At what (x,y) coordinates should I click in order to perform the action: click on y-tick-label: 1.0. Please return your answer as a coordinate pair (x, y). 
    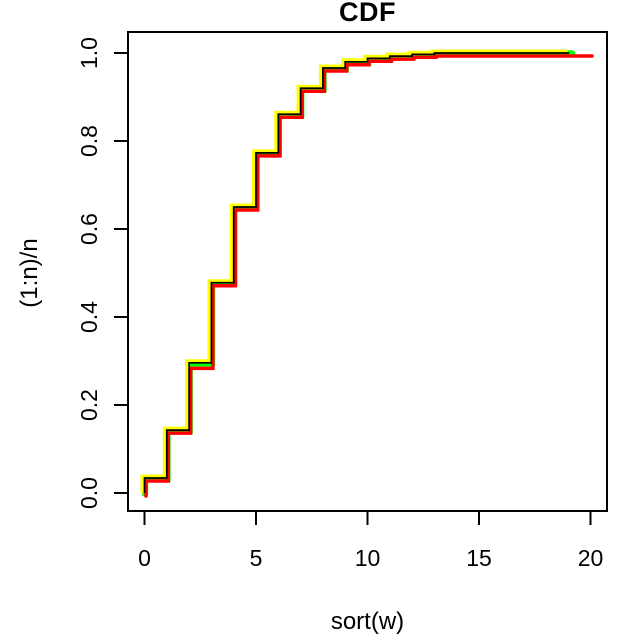
    Looking at the image, I should click on (89, 53).